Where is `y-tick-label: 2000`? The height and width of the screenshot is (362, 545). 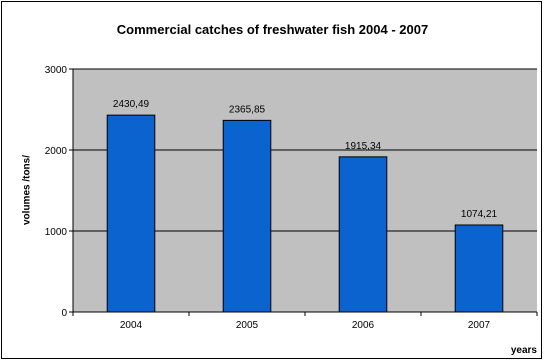 y-tick-label: 2000 is located at coordinates (56, 151).